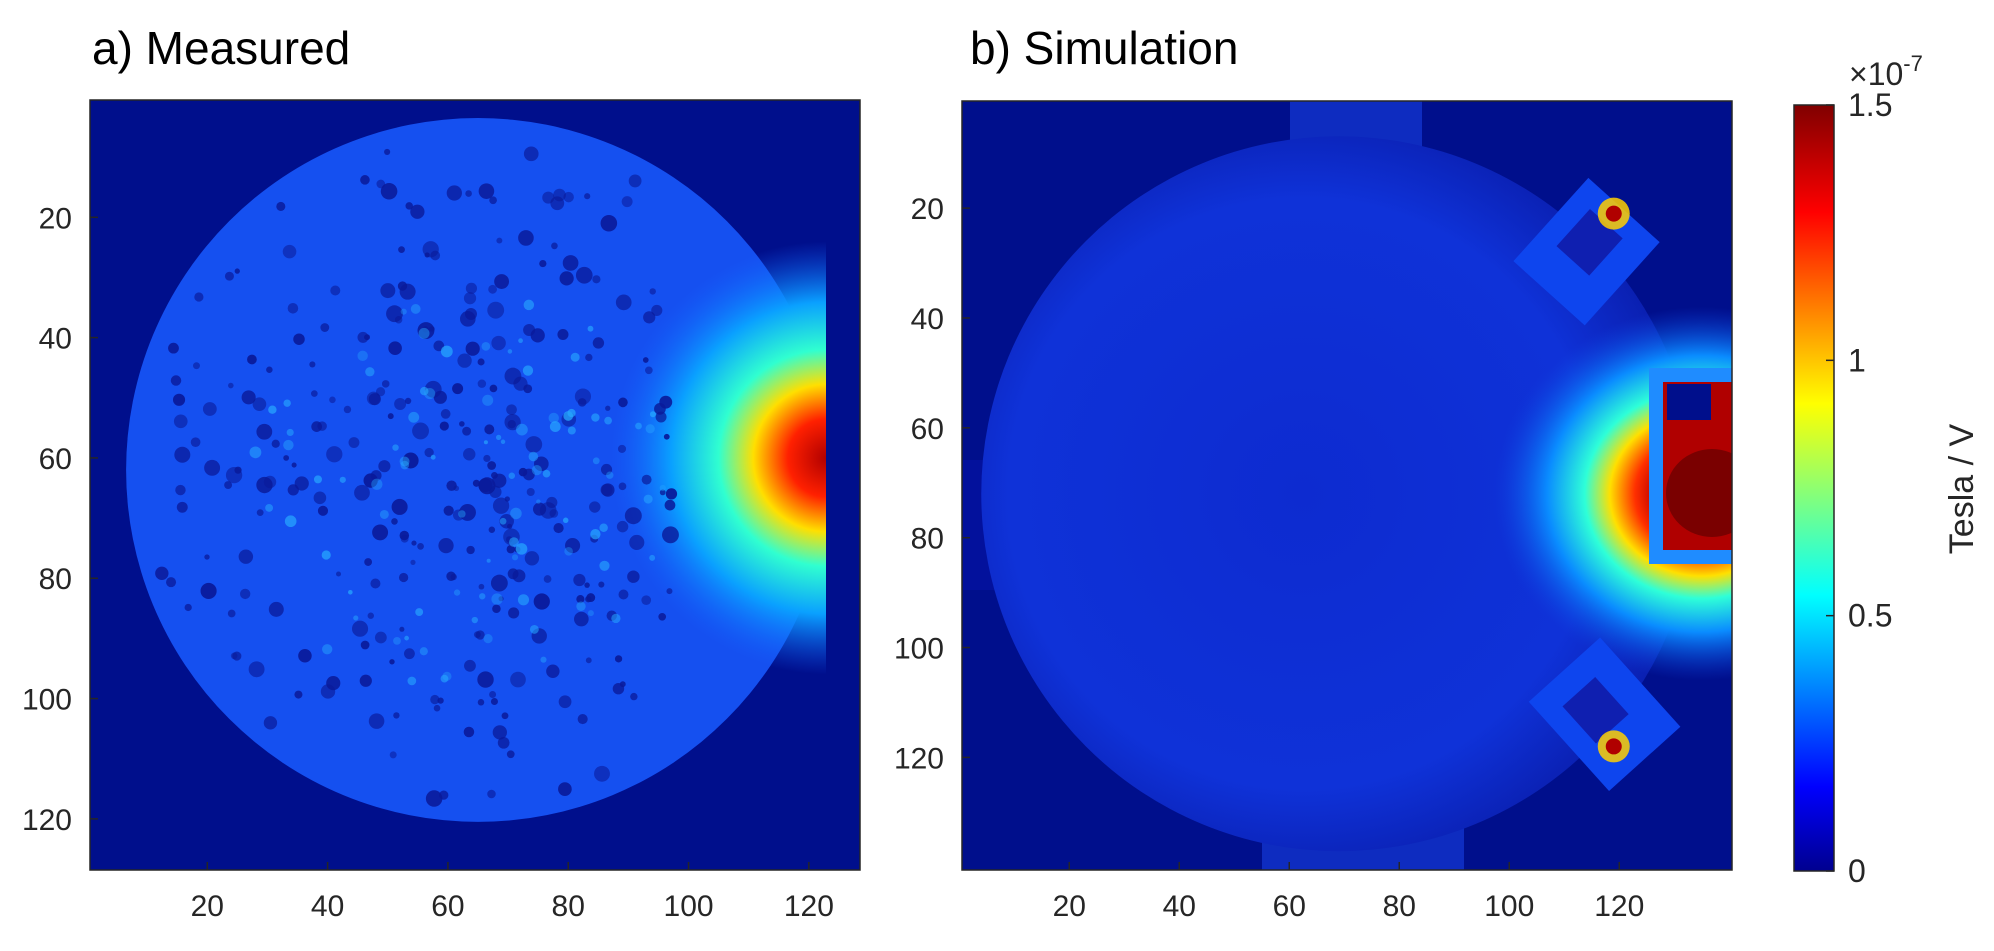 This screenshot has height=951, width=1994. I want to click on x-tick-label: 40, so click(327, 906).